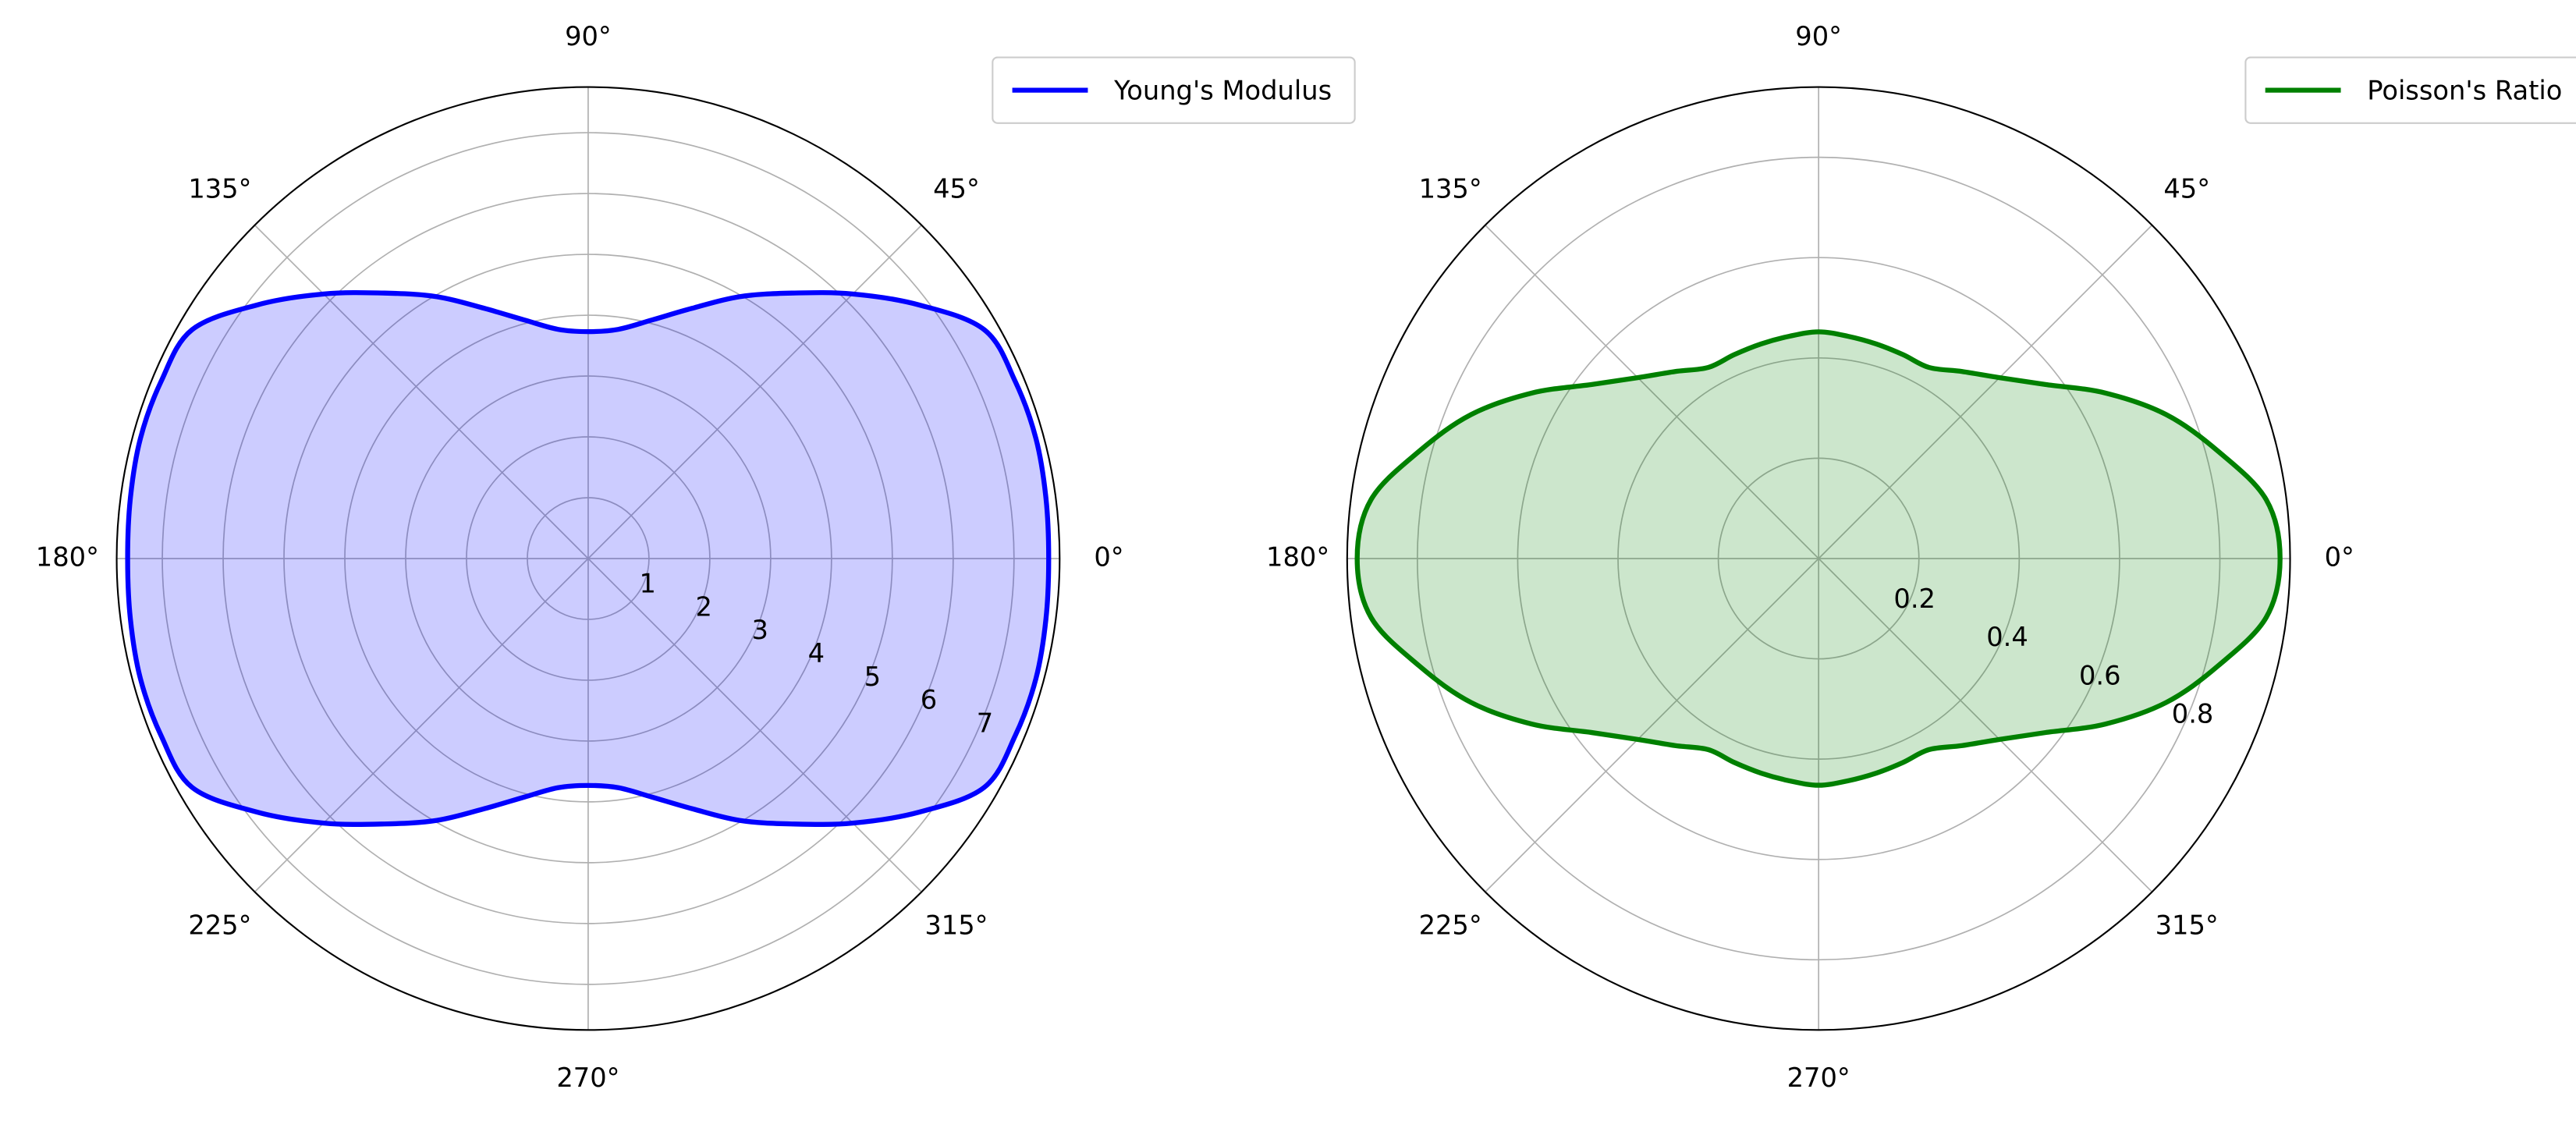 The image size is (2576, 1121). What do you see at coordinates (2007, 637) in the screenshot?
I see `radial-tick-label: 0.4` at bounding box center [2007, 637].